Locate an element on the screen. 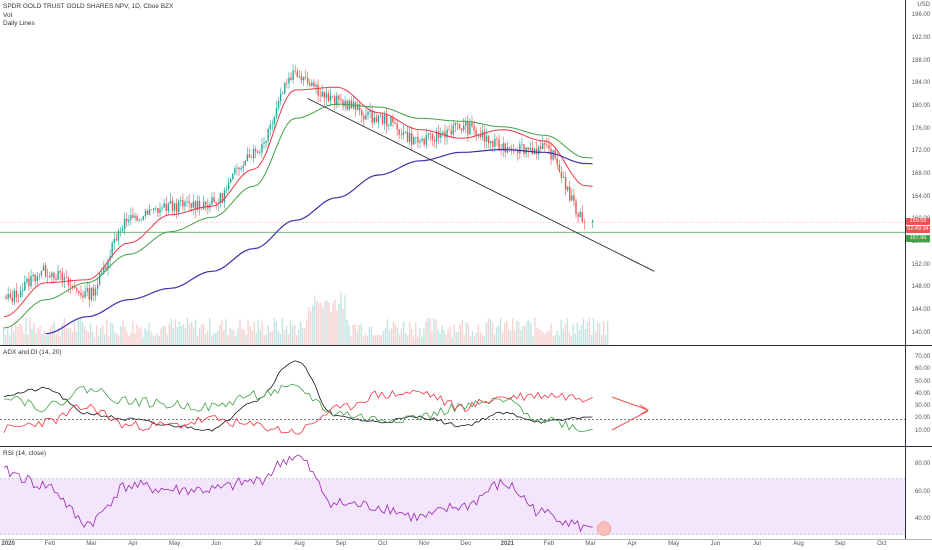  axis-tick-label: 196.00 is located at coordinates (920, 15).